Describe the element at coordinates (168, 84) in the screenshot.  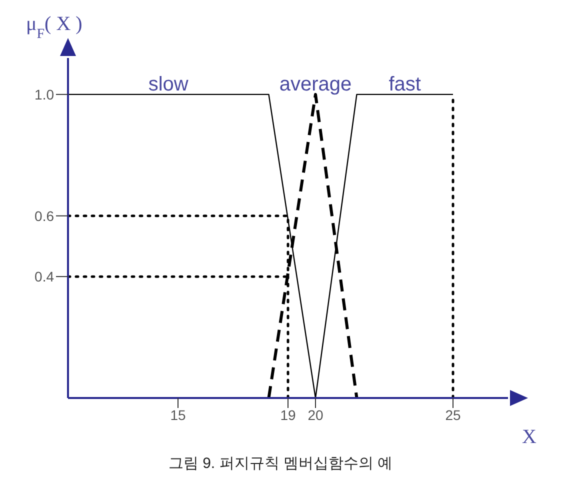
I see `series-label: slow` at that location.